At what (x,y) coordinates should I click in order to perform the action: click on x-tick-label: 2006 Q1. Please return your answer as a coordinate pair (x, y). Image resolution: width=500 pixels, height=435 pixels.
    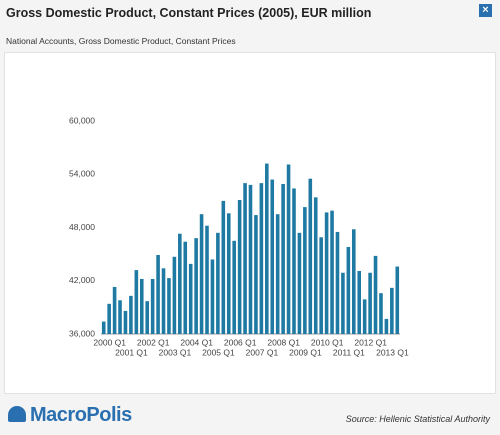
    Looking at the image, I should click on (240, 342).